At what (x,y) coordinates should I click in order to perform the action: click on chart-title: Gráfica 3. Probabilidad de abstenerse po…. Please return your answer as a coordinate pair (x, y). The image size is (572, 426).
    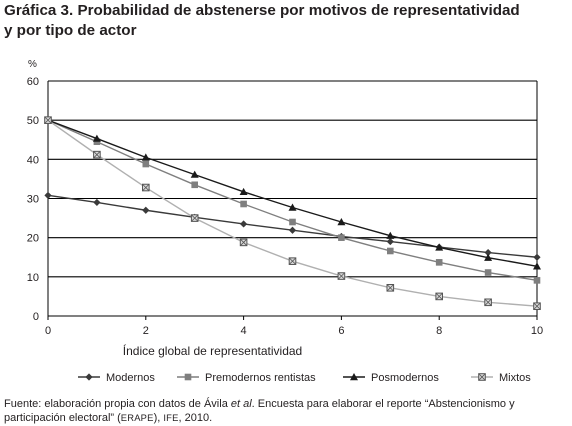
    Looking at the image, I should click on (287, 21).